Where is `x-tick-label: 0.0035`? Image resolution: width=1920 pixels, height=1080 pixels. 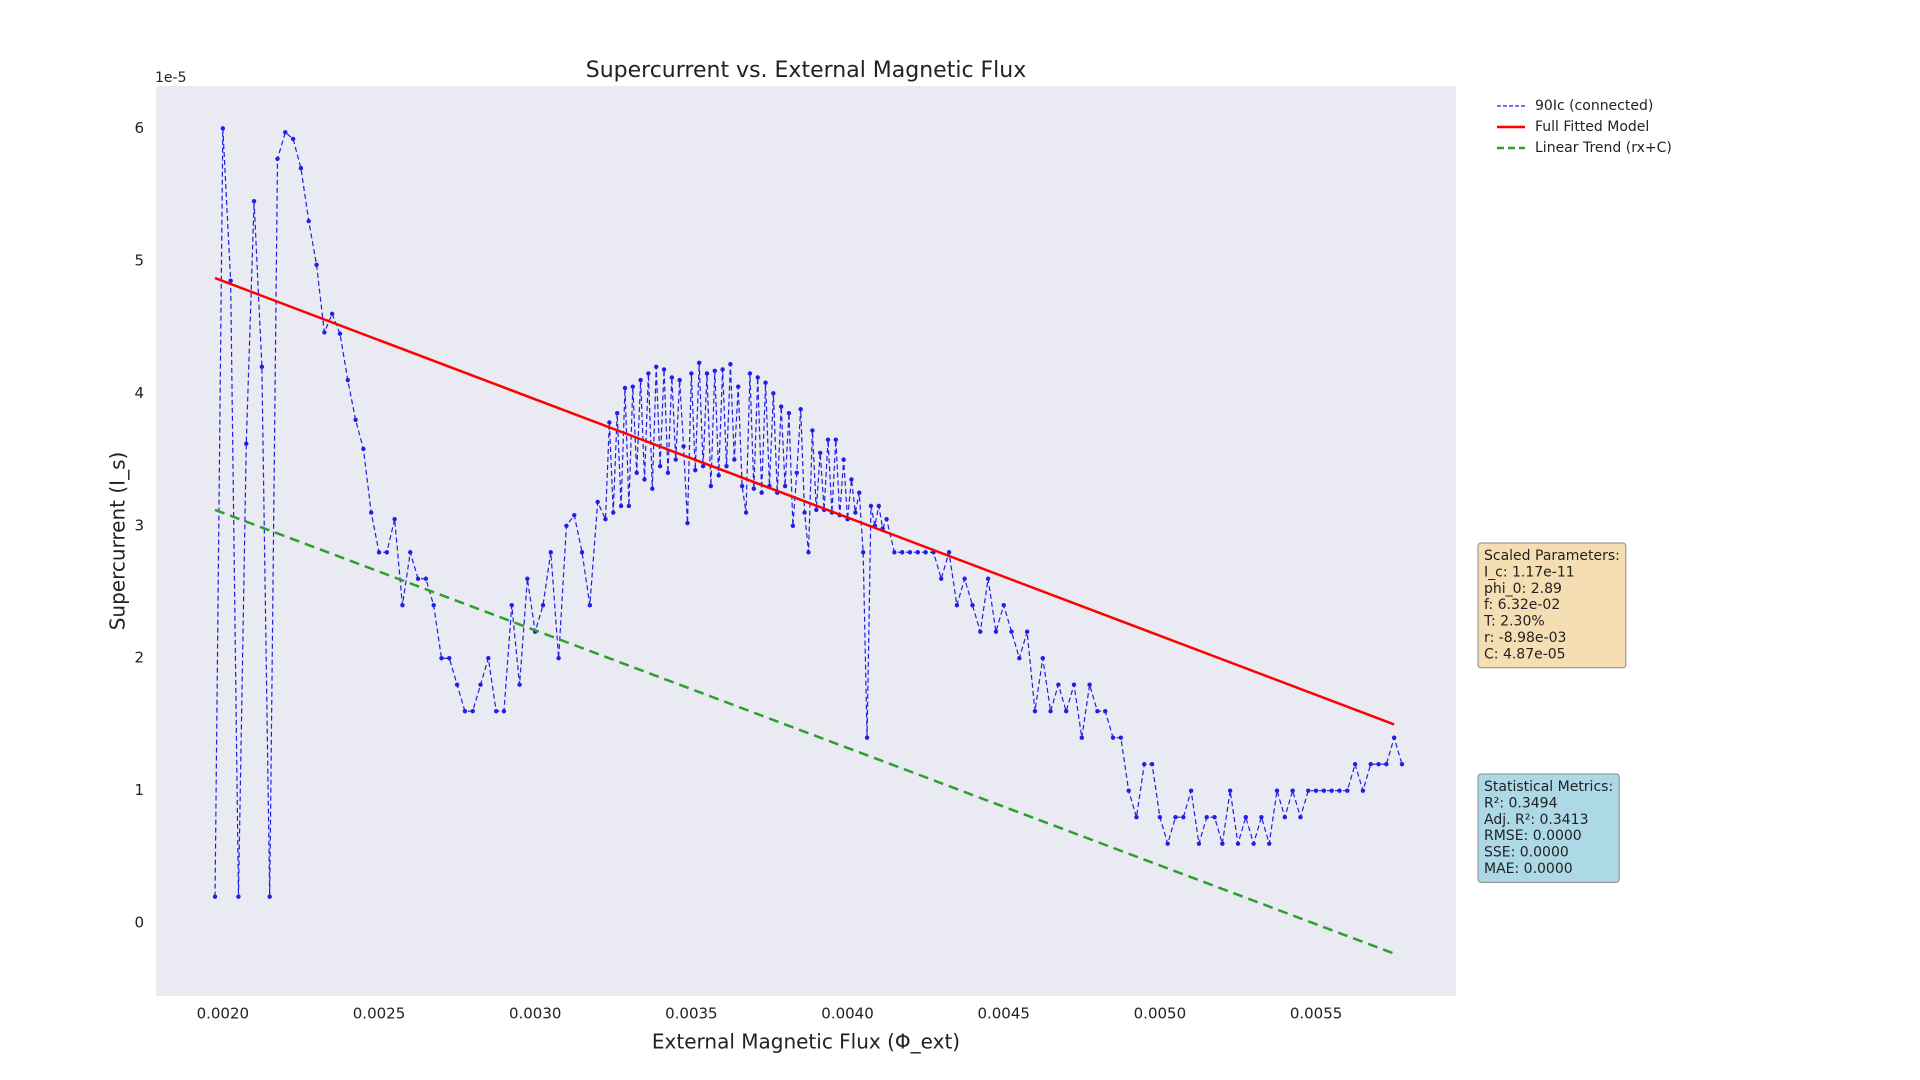 x-tick-label: 0.0035 is located at coordinates (691, 1014).